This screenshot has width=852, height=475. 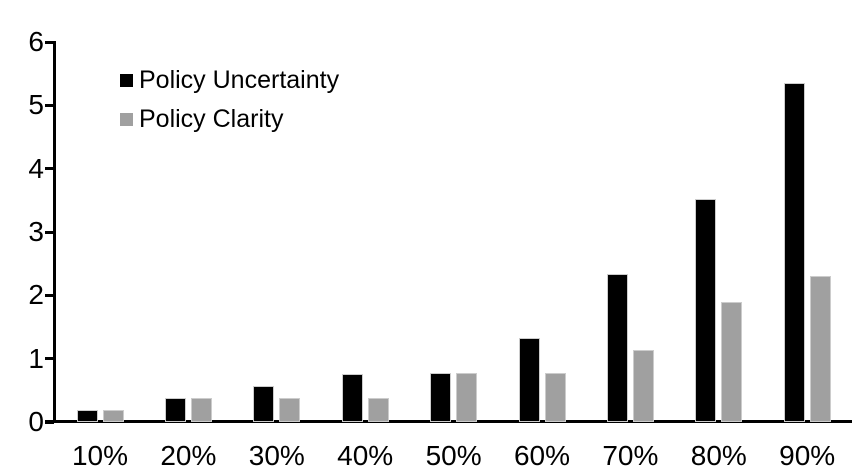 What do you see at coordinates (36, 41) in the screenshot?
I see `y-axis-label: 6` at bounding box center [36, 41].